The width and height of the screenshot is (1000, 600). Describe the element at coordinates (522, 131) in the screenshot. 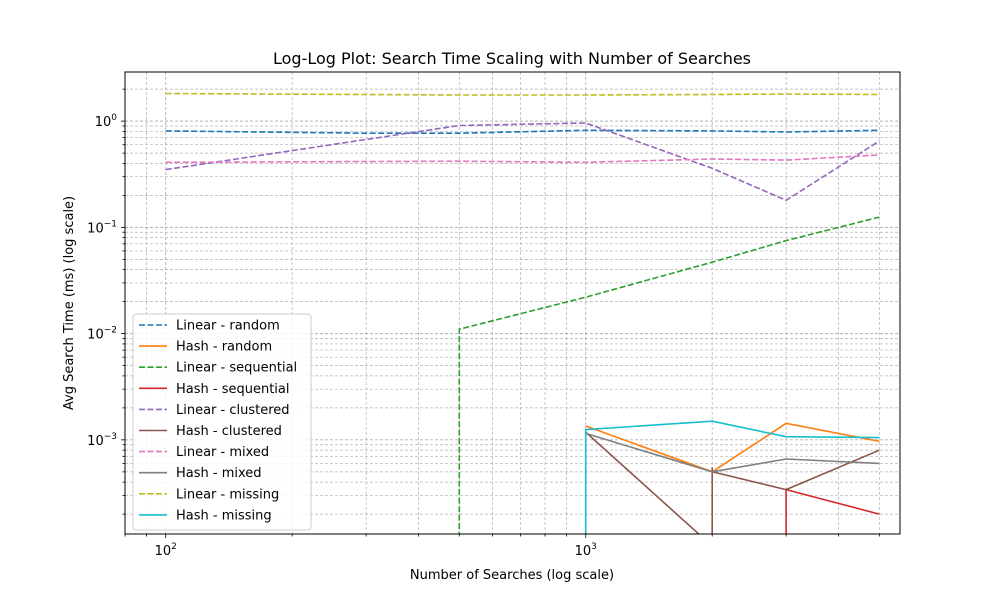

I see `series-line-linear-random` at that location.